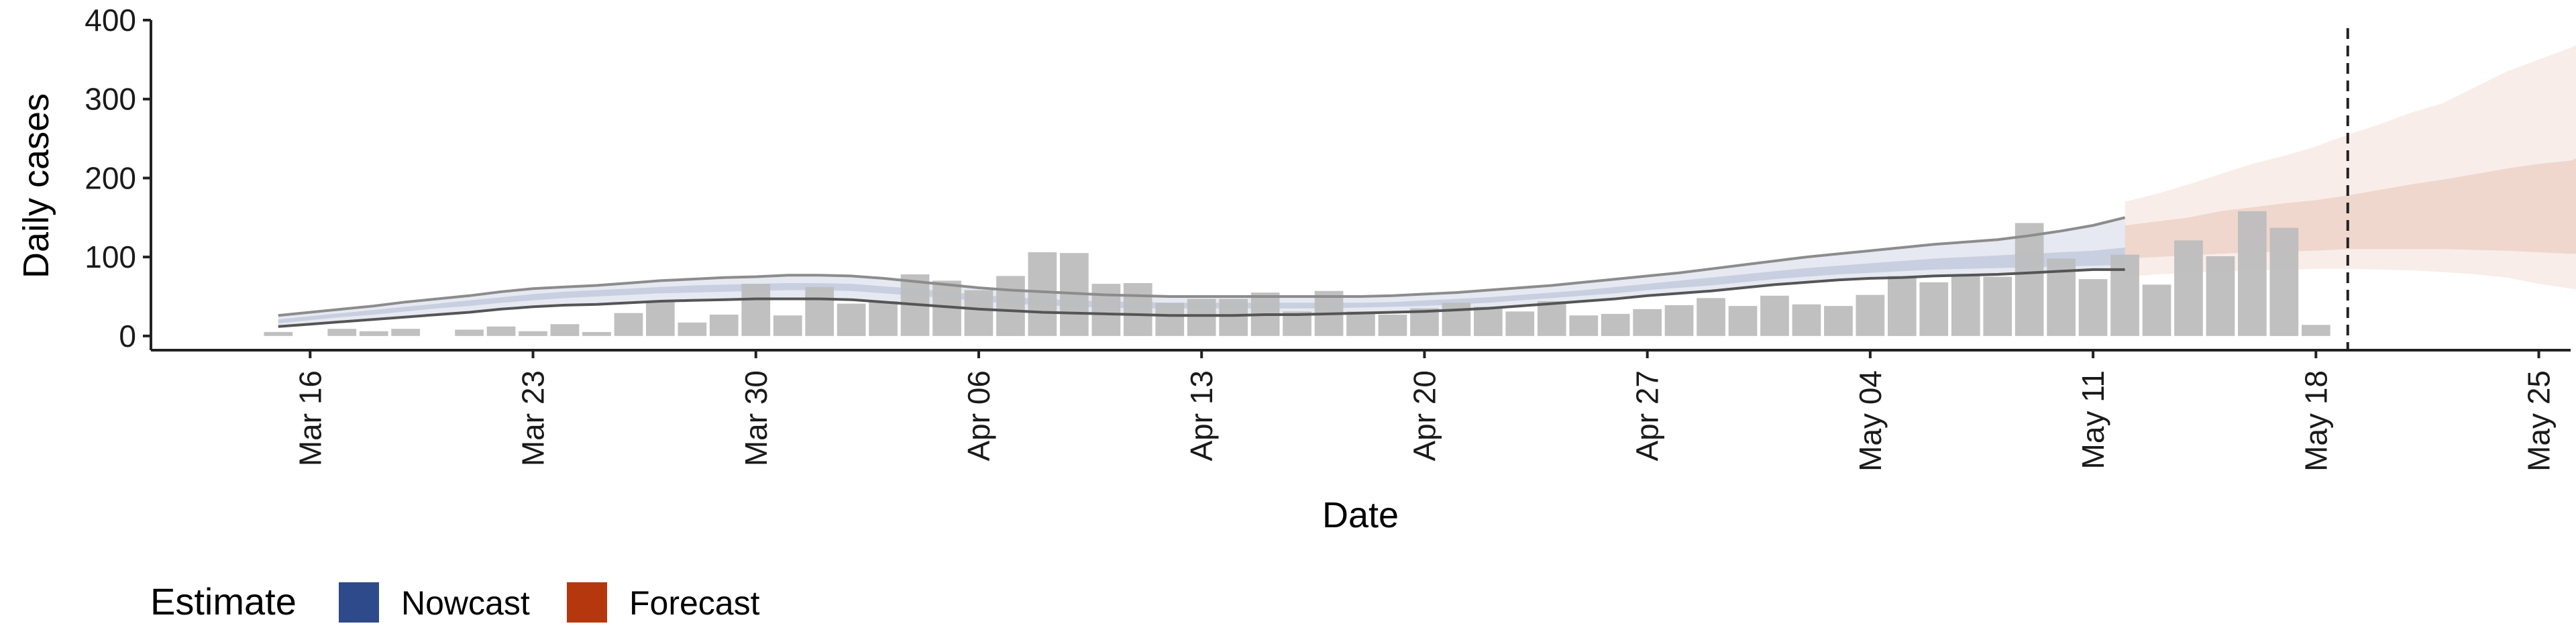 The height and width of the screenshot is (644, 2576). What do you see at coordinates (110, 99) in the screenshot?
I see `y-tick-label: 300` at bounding box center [110, 99].